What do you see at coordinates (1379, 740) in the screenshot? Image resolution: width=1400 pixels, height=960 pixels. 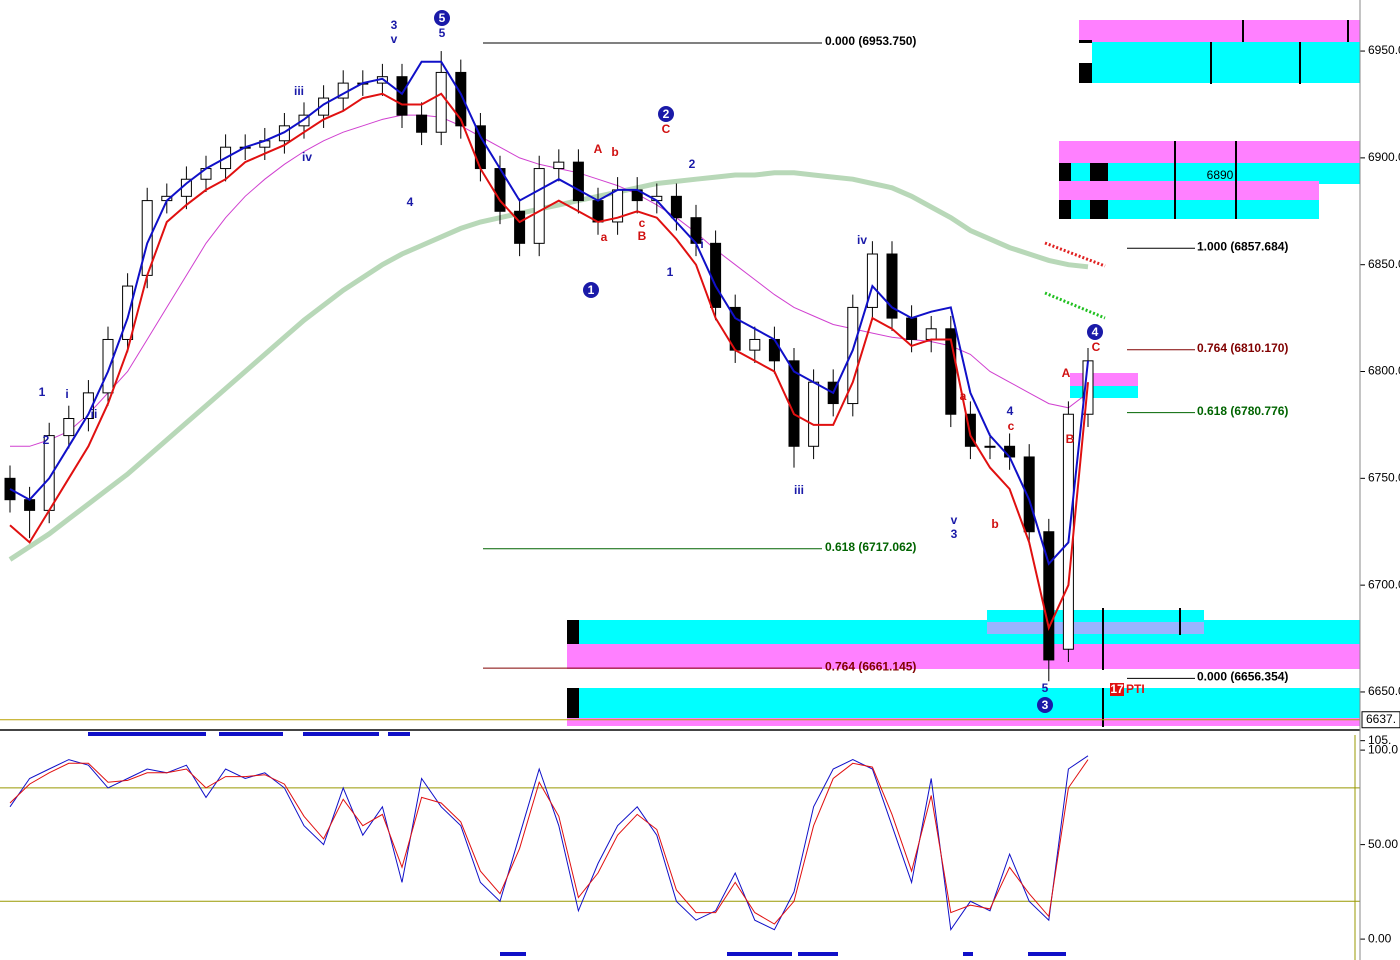 I see `y-tick-label: 105.` at bounding box center [1379, 740].